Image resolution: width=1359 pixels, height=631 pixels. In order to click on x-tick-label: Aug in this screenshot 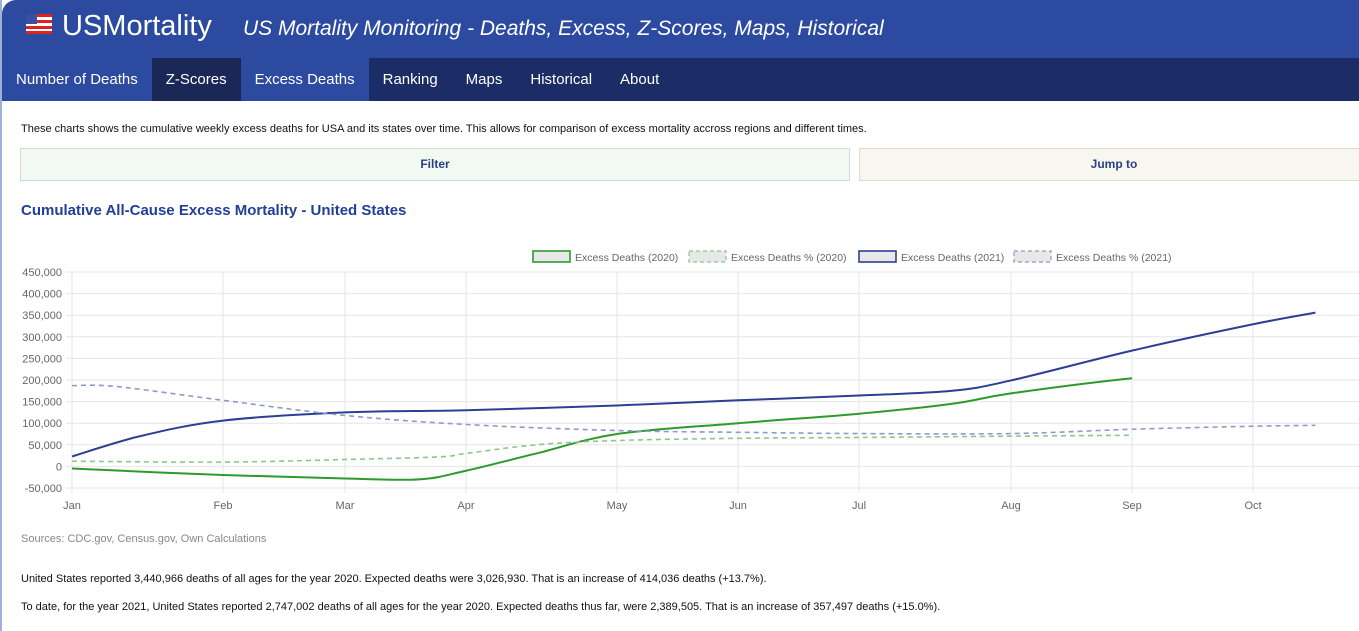, I will do `click(1011, 506)`.